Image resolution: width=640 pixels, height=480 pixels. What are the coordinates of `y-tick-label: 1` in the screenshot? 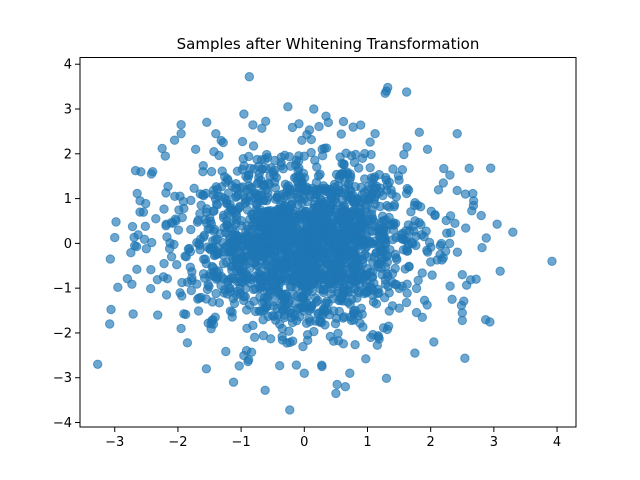 It's located at (68, 199).